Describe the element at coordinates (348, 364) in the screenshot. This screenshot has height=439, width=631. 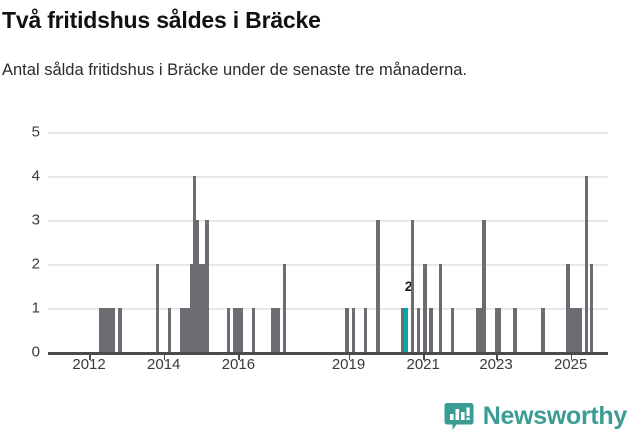
I see `x-axis-tick-label: 2019` at that location.